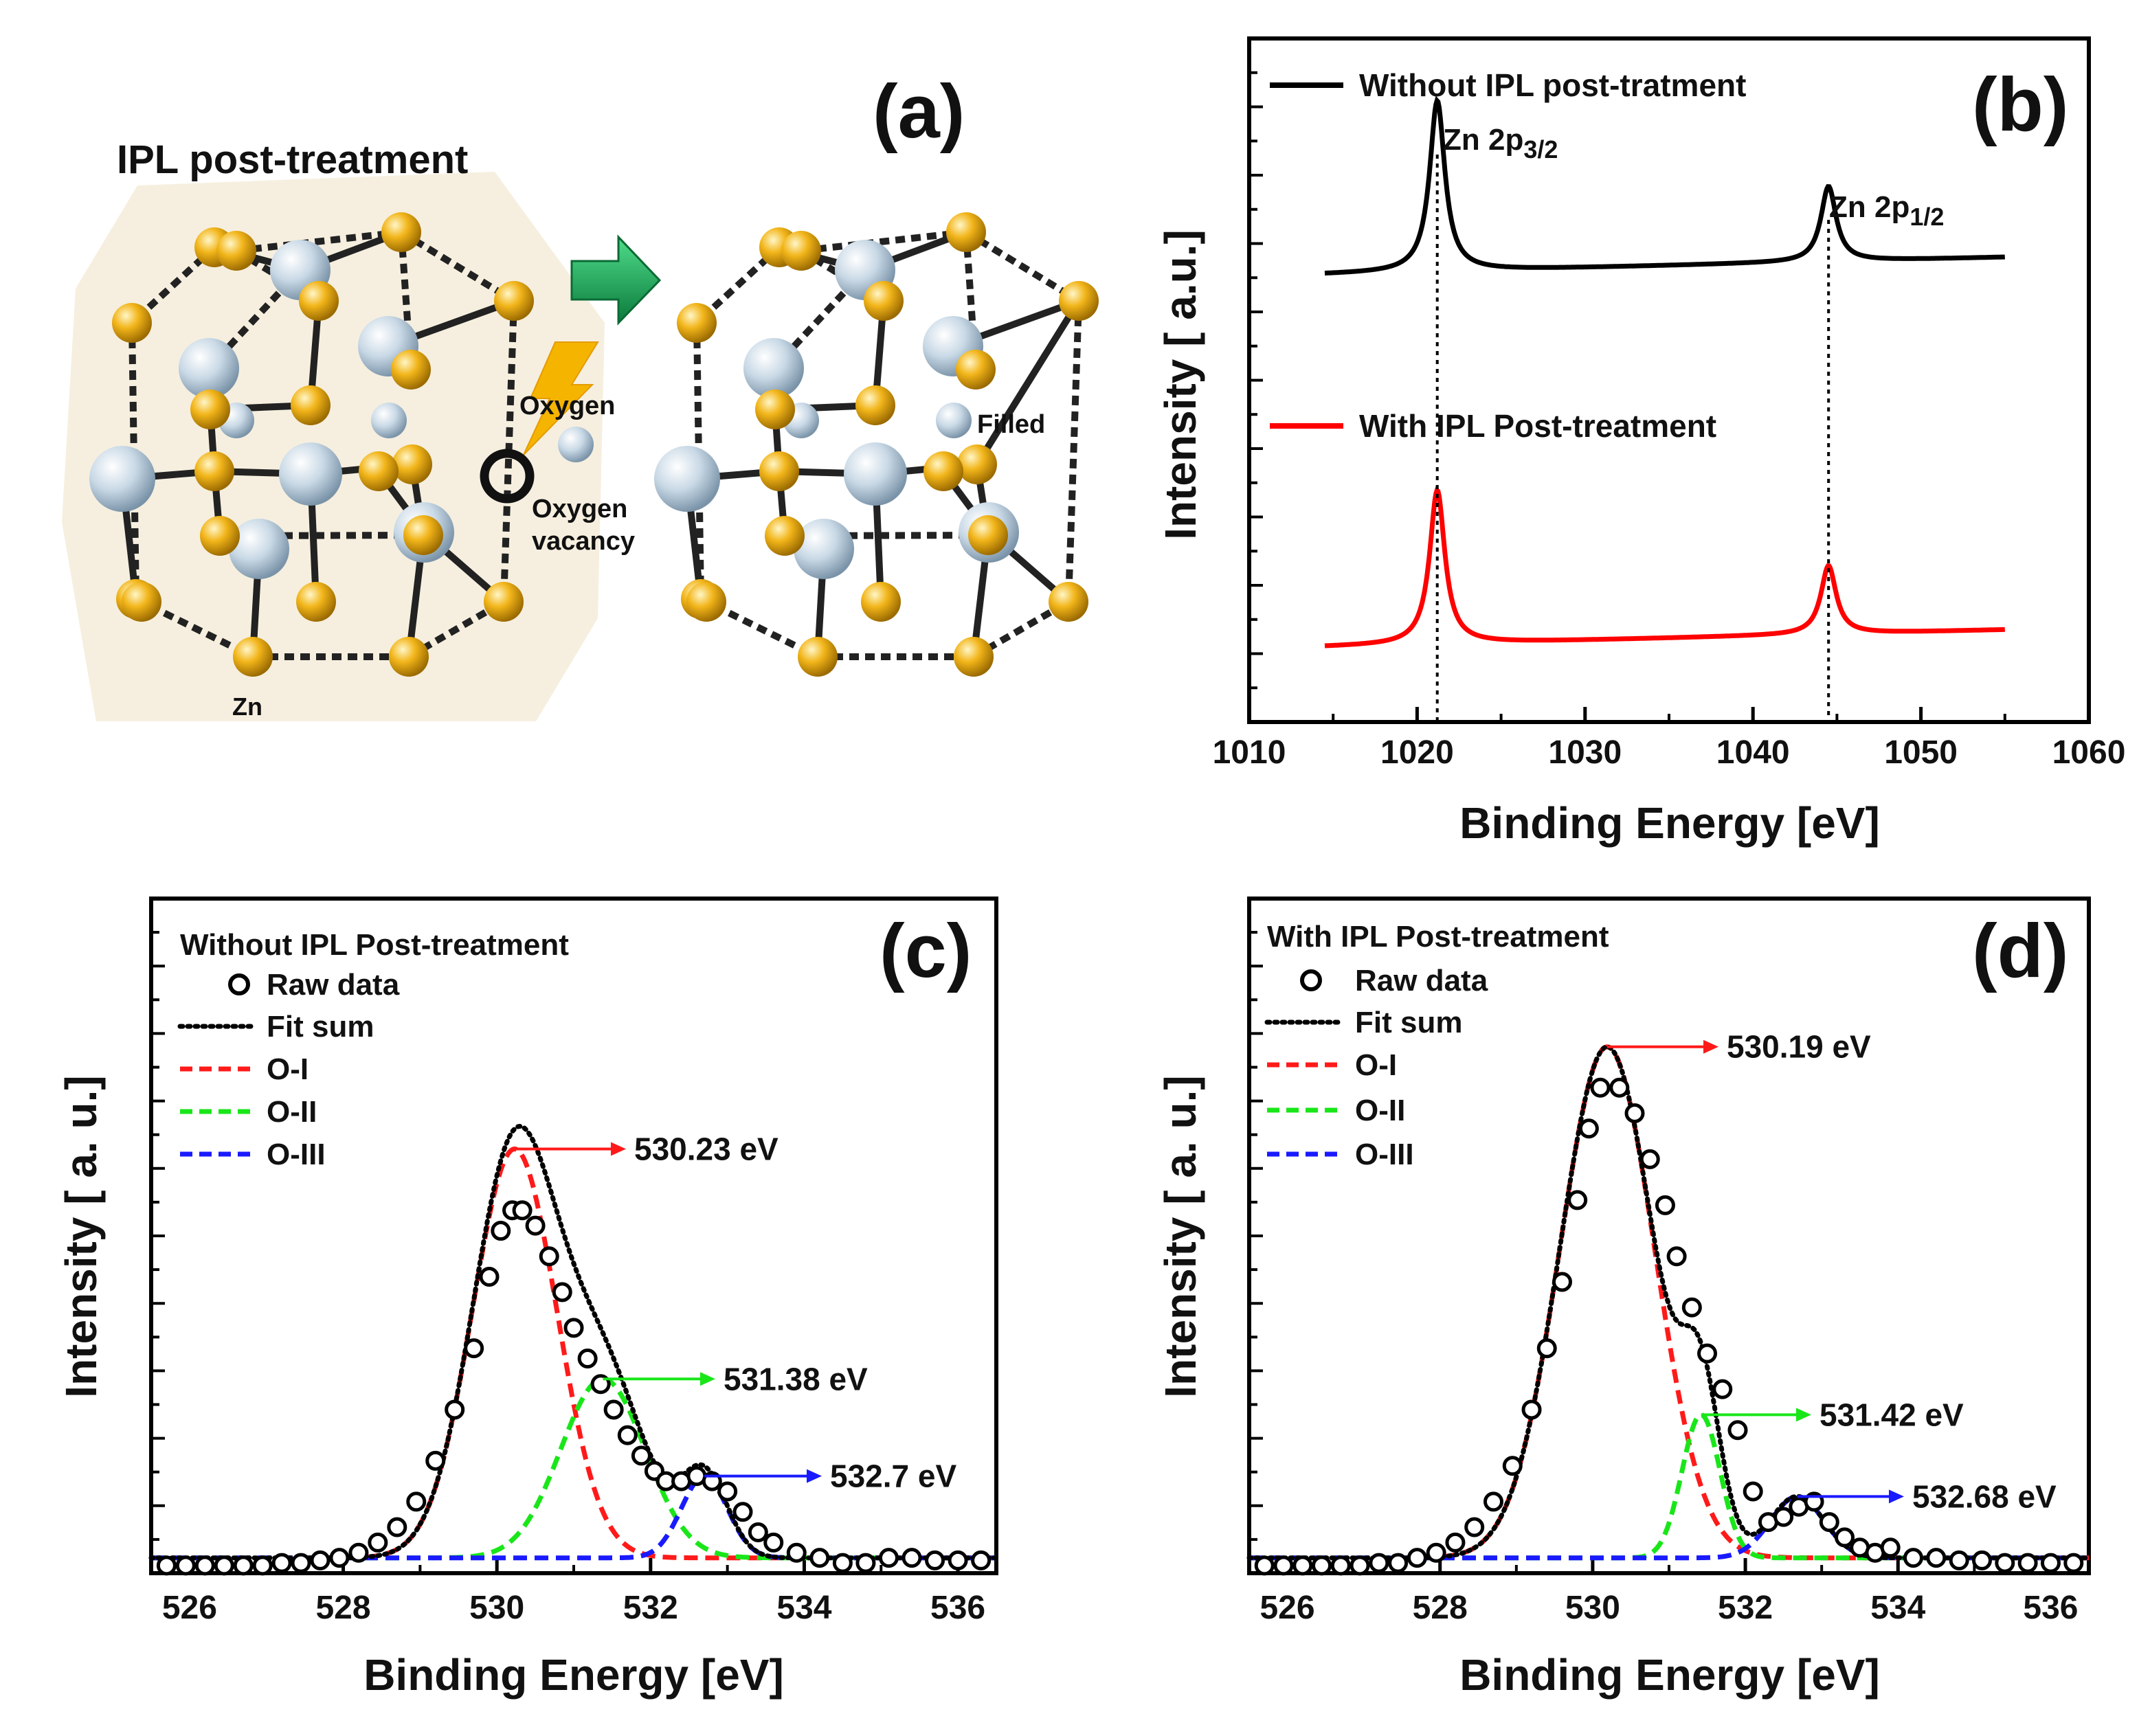  What do you see at coordinates (1927, 217) in the screenshot?
I see `peak-label-zn2p12-sub: 1/2` at bounding box center [1927, 217].